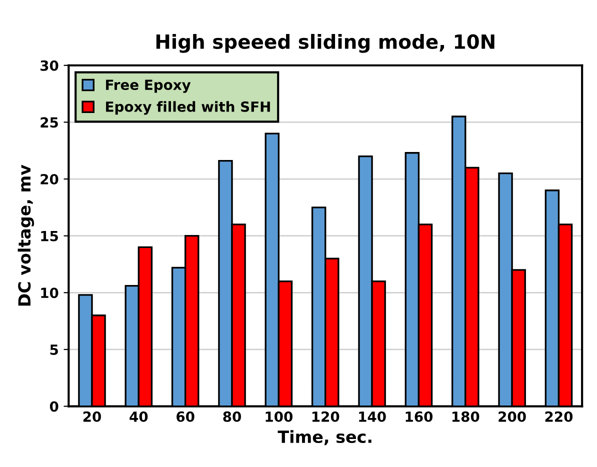  Describe the element at coordinates (279, 416) in the screenshot. I see `x-tick-label: 100` at that location.